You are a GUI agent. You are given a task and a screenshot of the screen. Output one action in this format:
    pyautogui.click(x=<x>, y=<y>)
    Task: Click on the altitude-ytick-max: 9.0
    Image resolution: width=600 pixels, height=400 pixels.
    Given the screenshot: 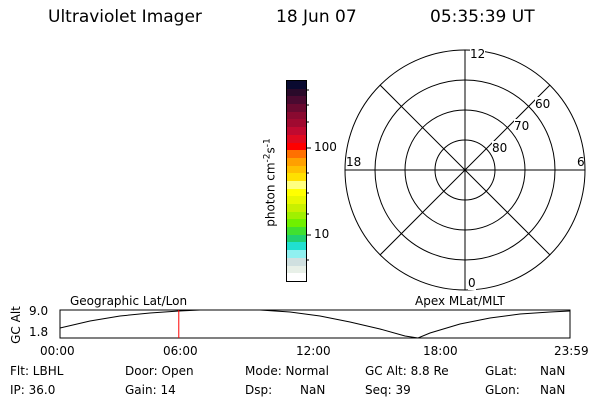 What is the action you would take?
    pyautogui.click(x=39, y=311)
    